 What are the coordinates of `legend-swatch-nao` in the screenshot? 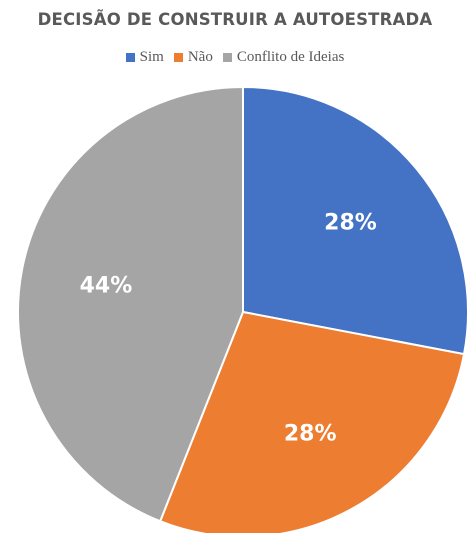 It's located at (178, 57).